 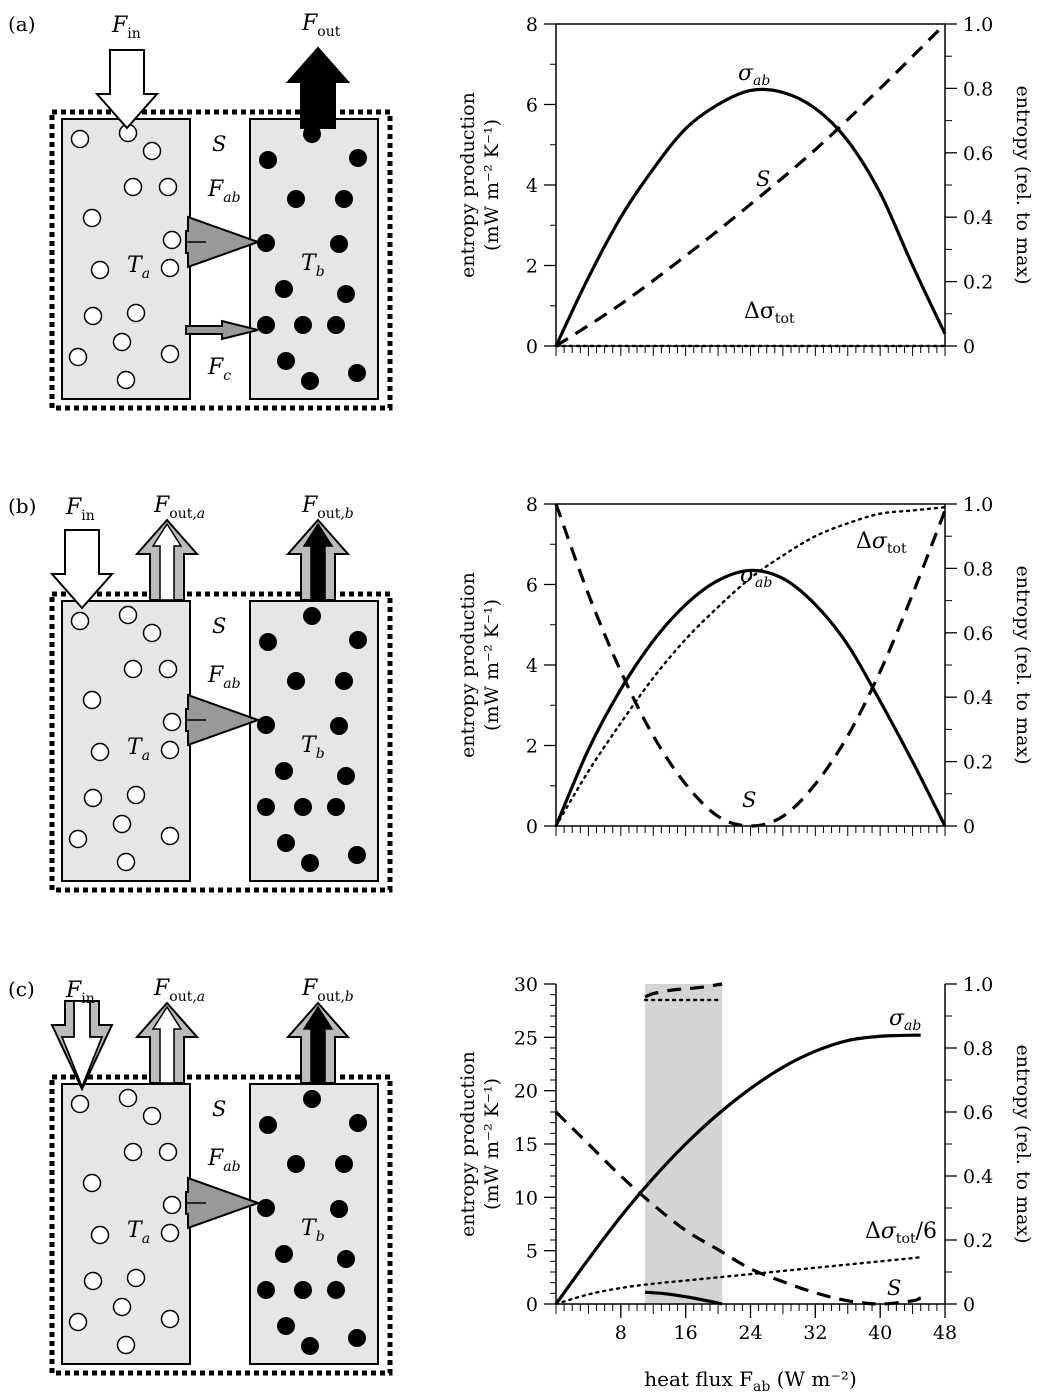 What do you see at coordinates (219, 1109) in the screenshot?
I see `system-entropy-label: S` at bounding box center [219, 1109].